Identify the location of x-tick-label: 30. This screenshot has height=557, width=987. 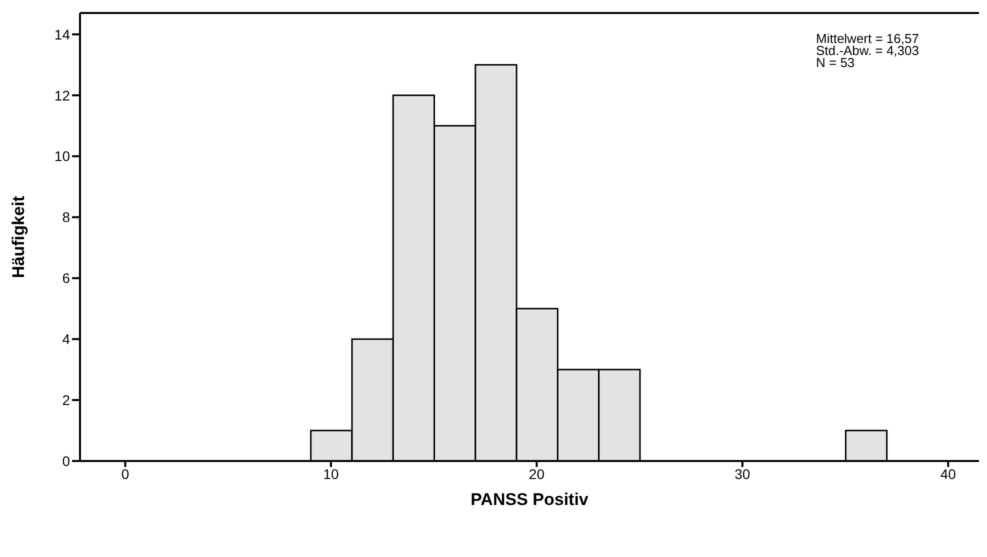
(742, 474).